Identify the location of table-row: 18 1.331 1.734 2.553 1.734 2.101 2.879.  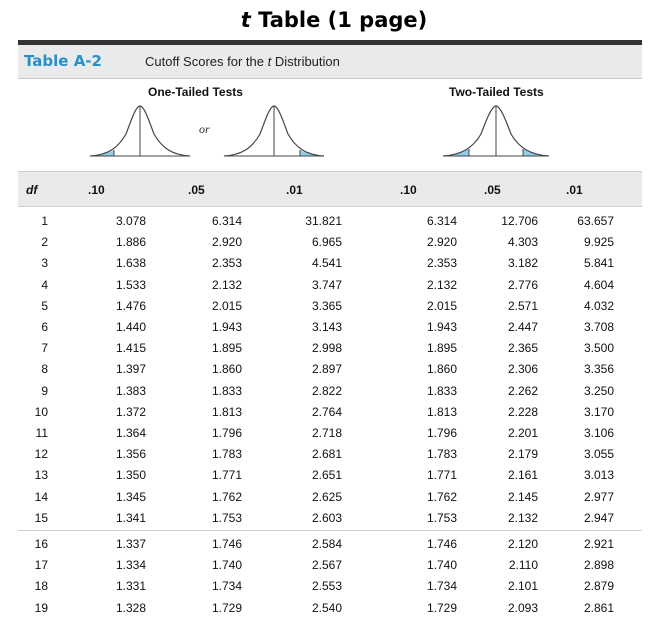
(330, 585).